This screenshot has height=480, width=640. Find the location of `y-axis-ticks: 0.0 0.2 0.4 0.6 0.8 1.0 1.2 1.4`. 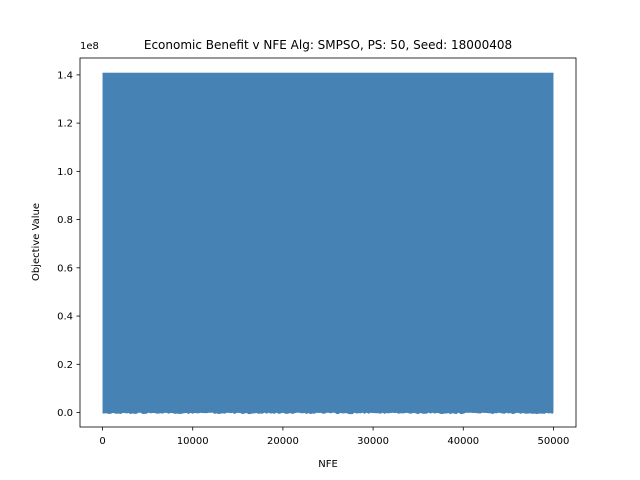

y-axis-ticks: 0.0 0.2 0.4 0.6 0.8 1.0 1.2 1.4 is located at coordinates (68, 244).